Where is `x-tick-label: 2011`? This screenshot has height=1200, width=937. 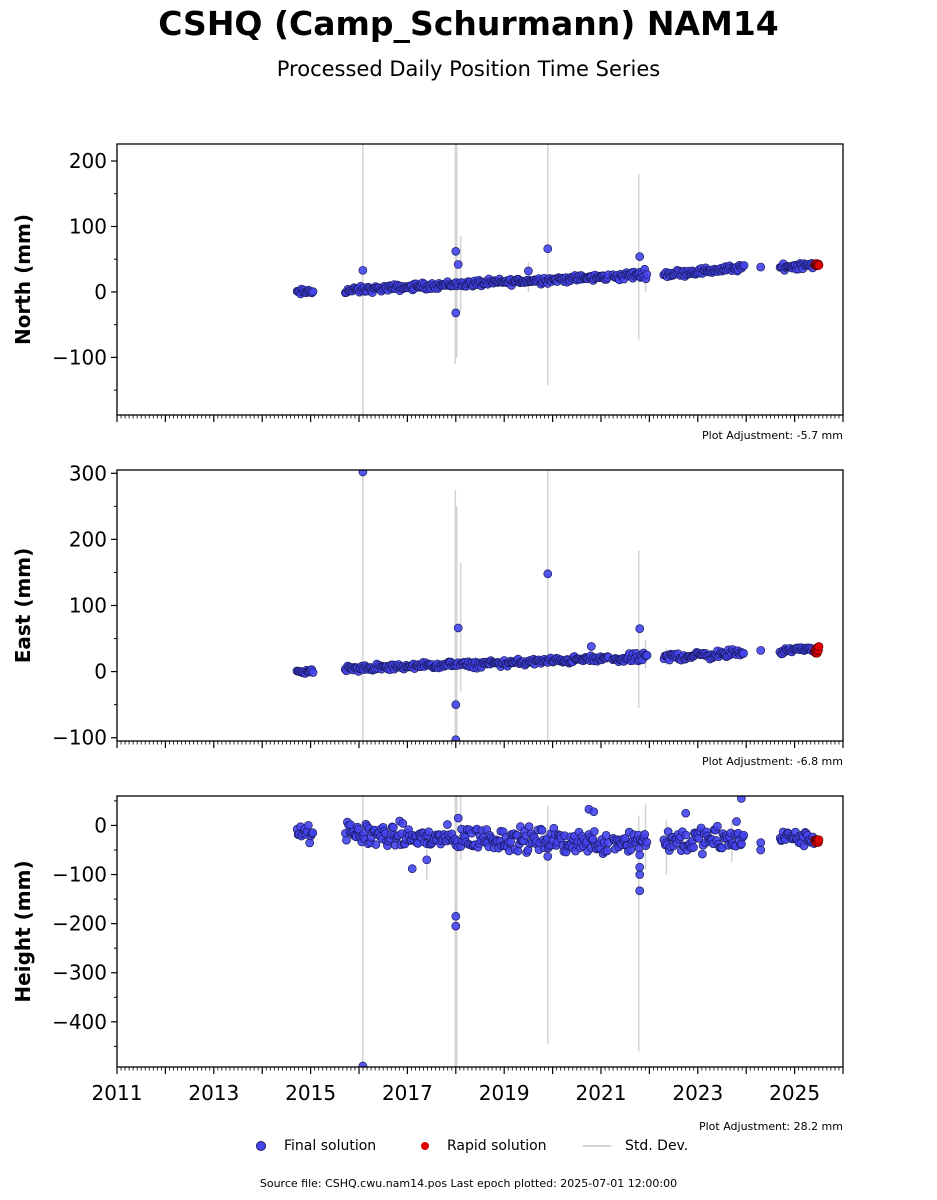
x-tick-label: 2011 is located at coordinates (117, 1093).